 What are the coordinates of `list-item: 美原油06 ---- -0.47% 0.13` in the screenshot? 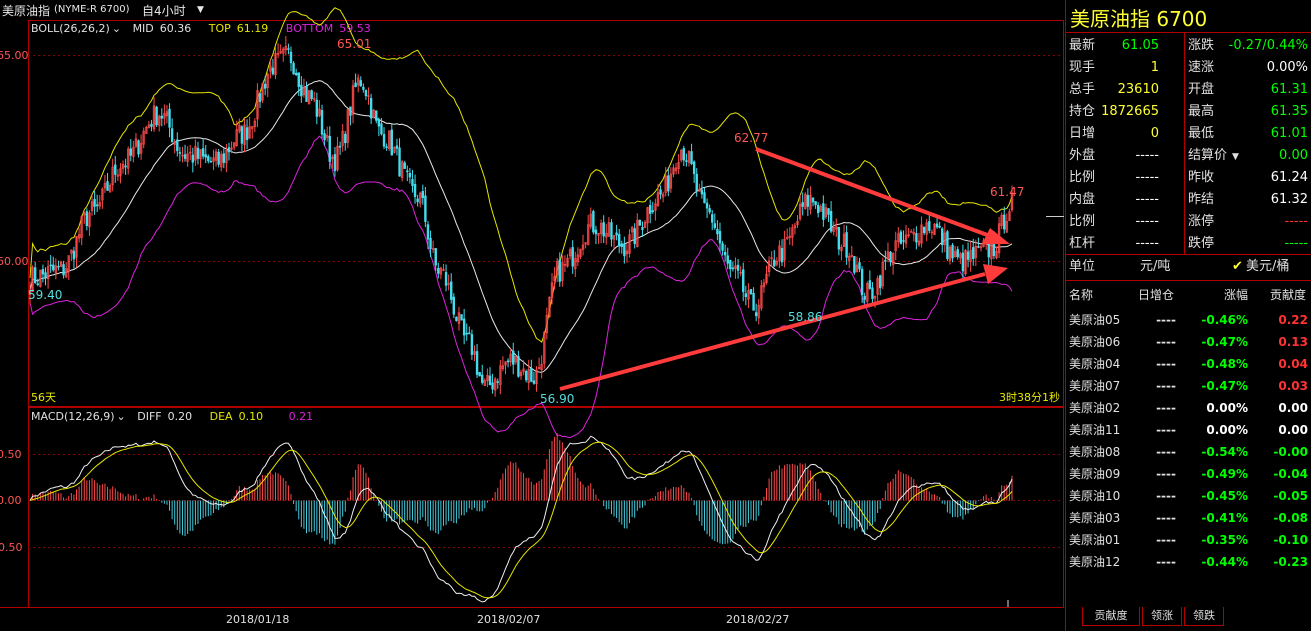 It's located at (1188, 342).